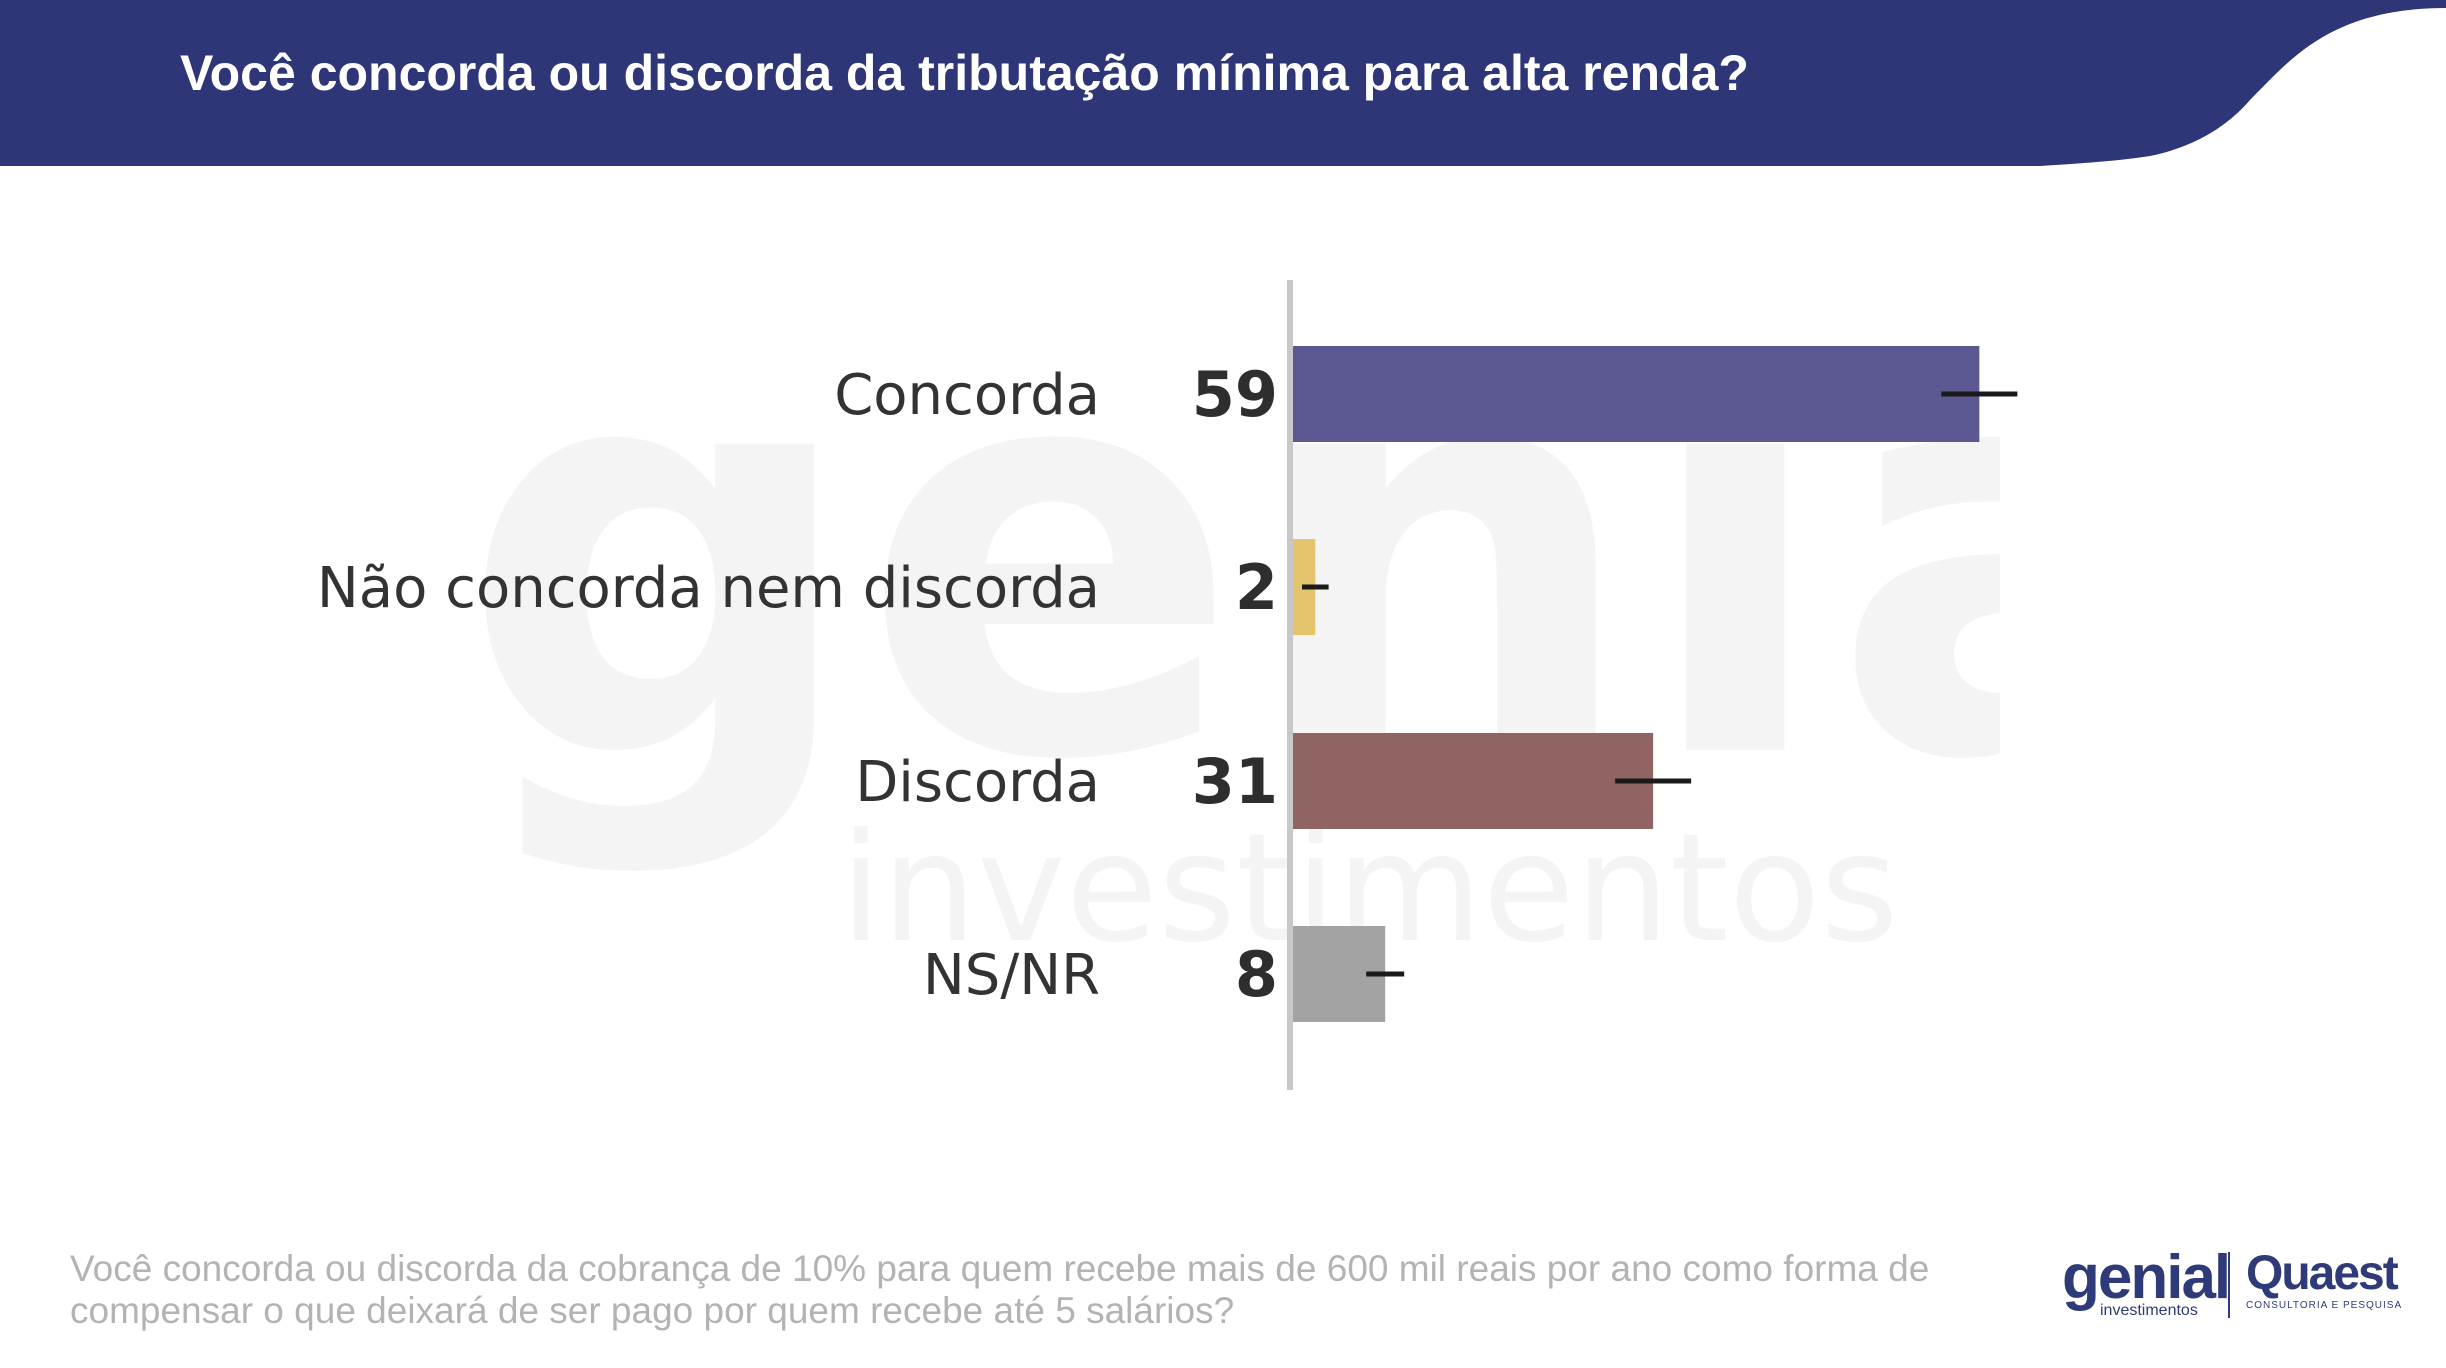 The width and height of the screenshot is (2446, 1368). I want to click on genial-logo-text: genial, so click(2146, 1277).